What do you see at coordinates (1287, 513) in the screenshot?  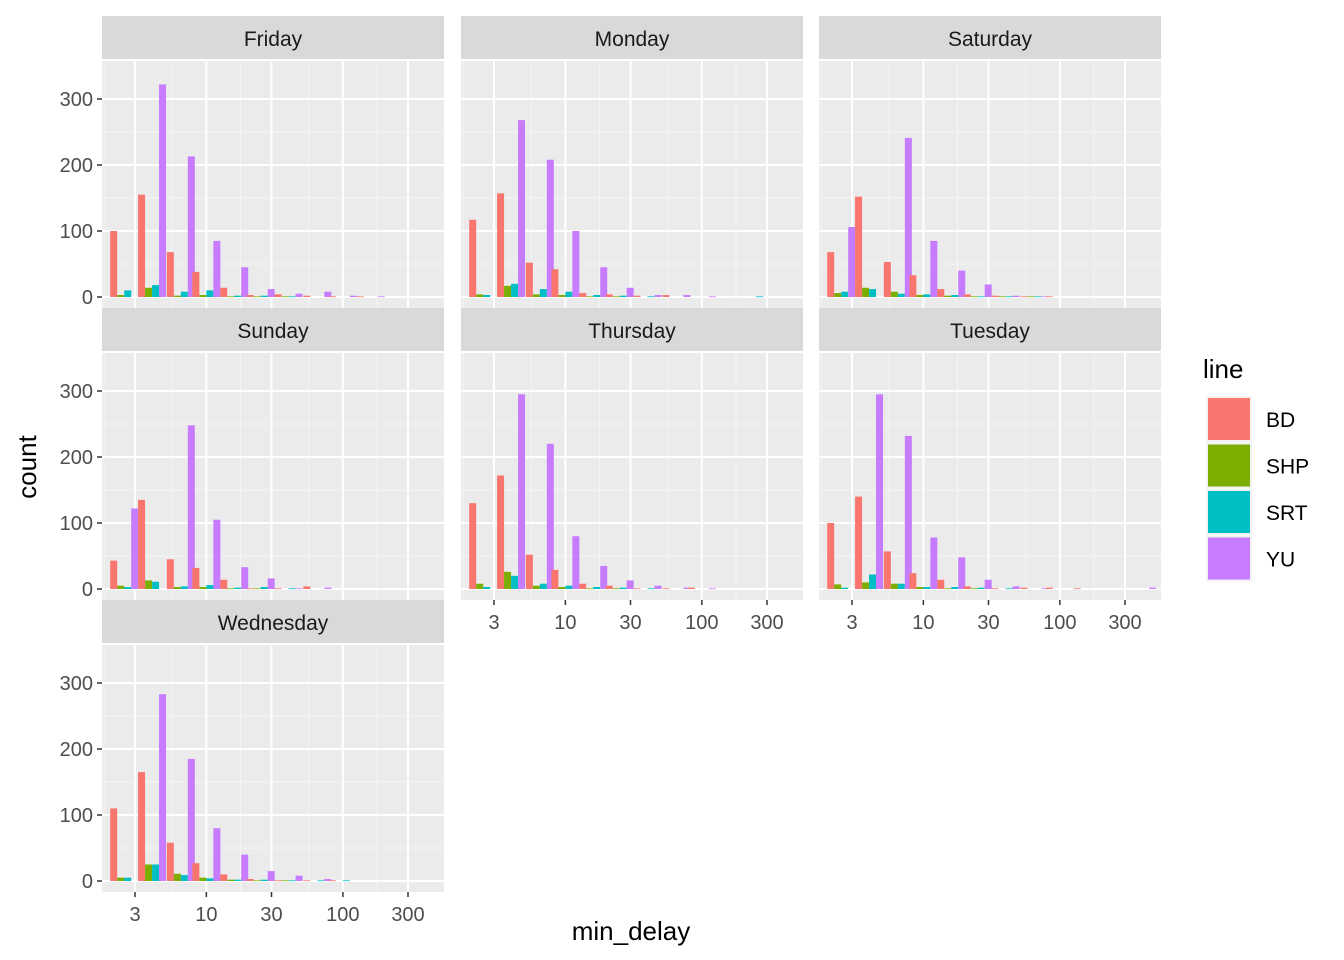 I see `legend-label-srt: SRT` at bounding box center [1287, 513].